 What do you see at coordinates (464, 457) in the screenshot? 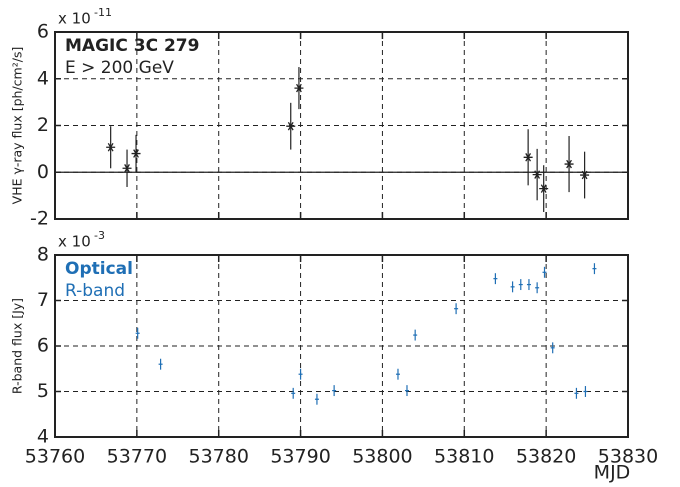
I see `x-tick-label: 53810` at bounding box center [464, 457].